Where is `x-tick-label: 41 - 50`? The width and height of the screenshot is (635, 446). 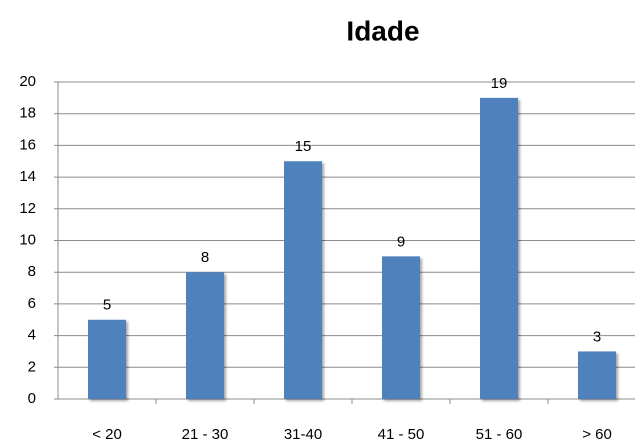 x-tick-label: 41 - 50 is located at coordinates (401, 434).